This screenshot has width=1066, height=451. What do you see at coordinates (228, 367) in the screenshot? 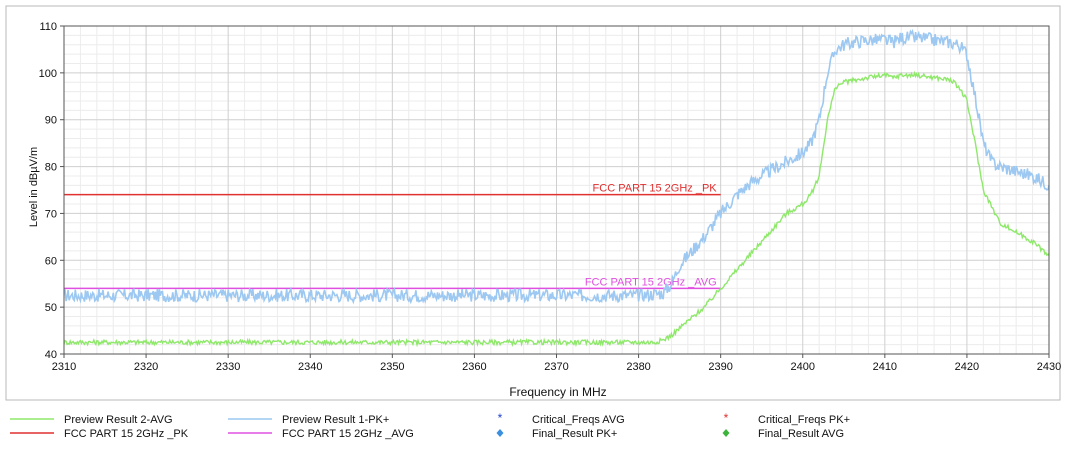
I see `x-tick-label: 2330` at bounding box center [228, 367].